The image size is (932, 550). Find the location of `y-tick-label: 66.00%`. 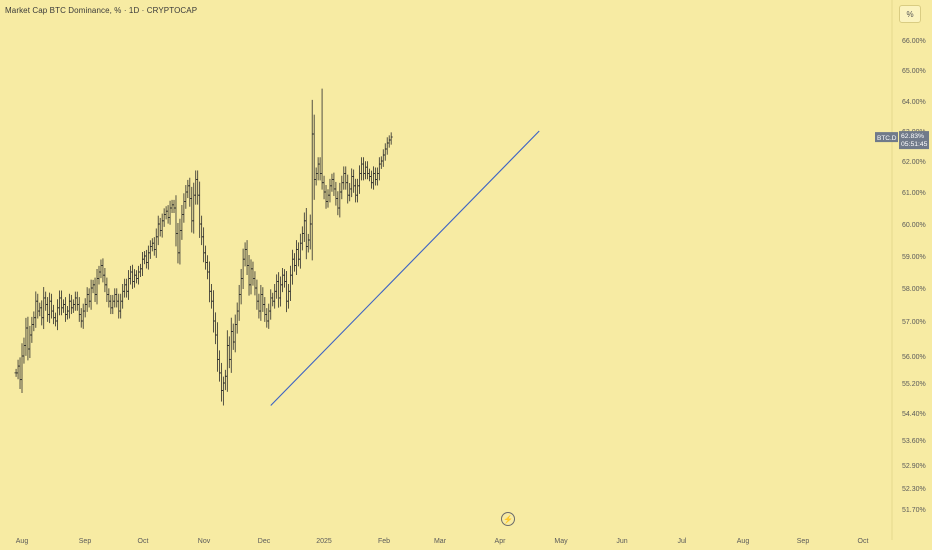

y-tick-label: 66.00% is located at coordinates (914, 41).